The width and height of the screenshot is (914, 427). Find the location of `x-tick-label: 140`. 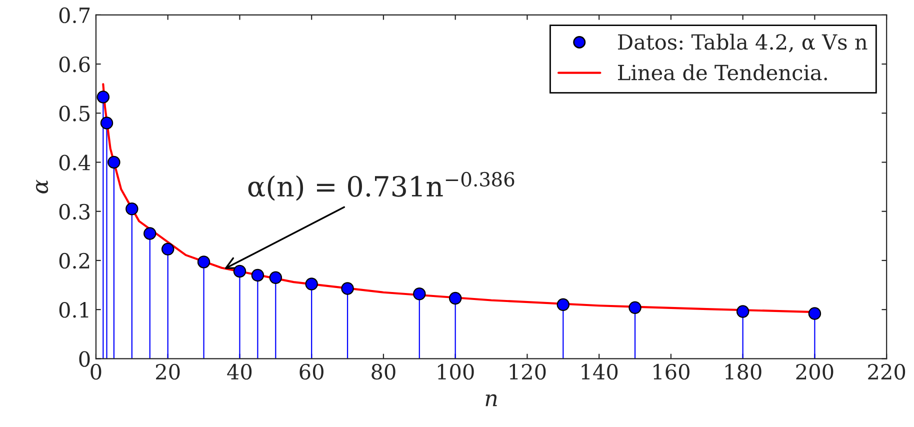

x-tick-label: 140 is located at coordinates (600, 372).